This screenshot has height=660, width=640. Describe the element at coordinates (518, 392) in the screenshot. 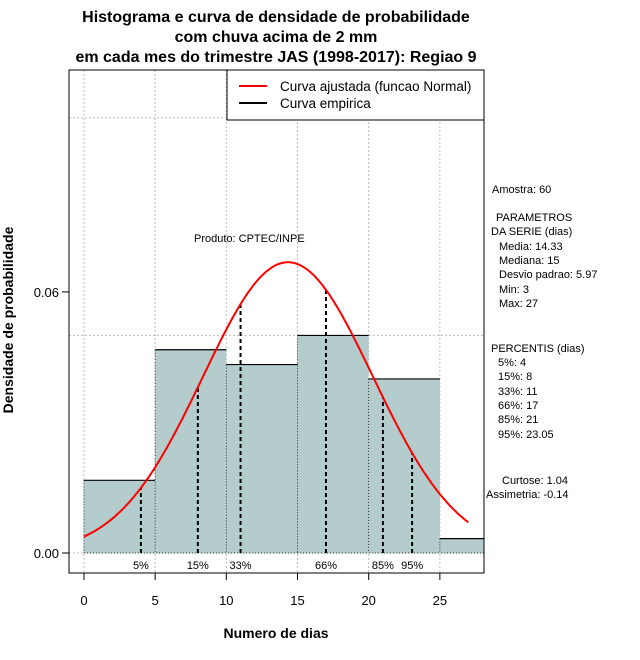

I see `percentil-33: 33%: 11` at that location.